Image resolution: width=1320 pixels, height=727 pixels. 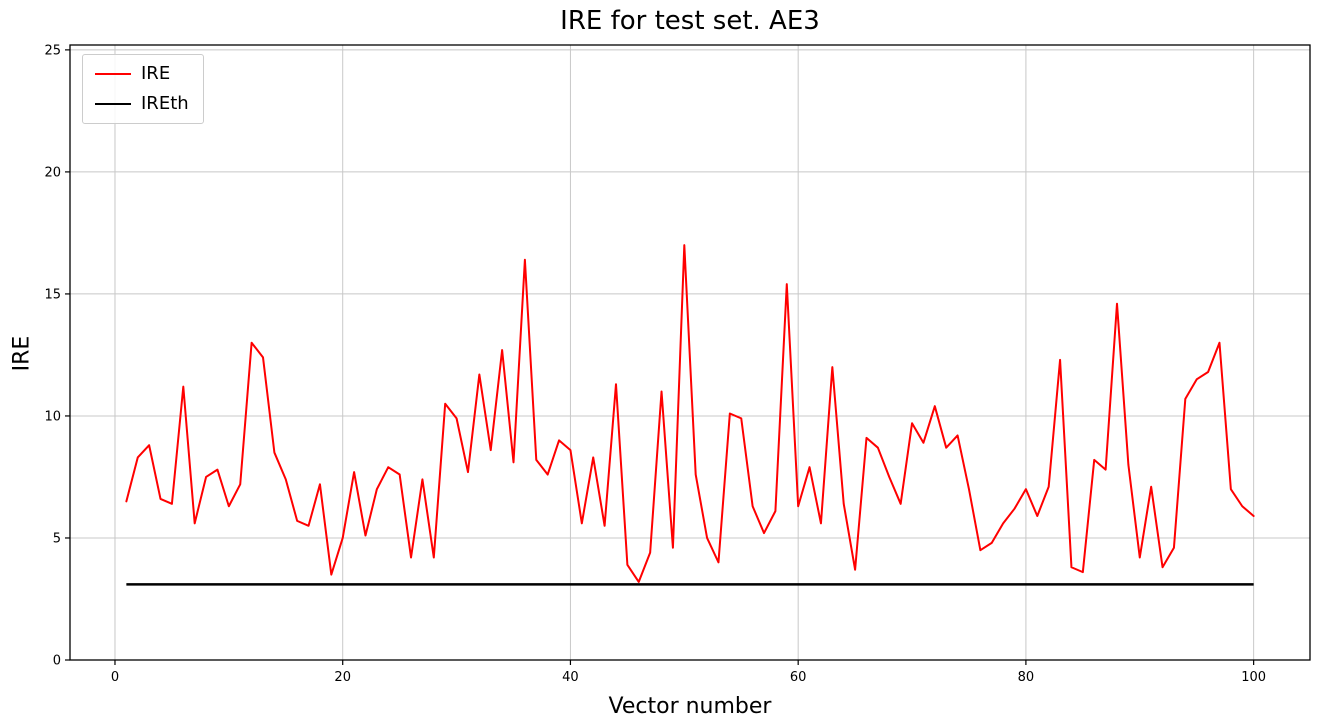 I want to click on legend-entry-ire: IRE, so click(x=142, y=74).